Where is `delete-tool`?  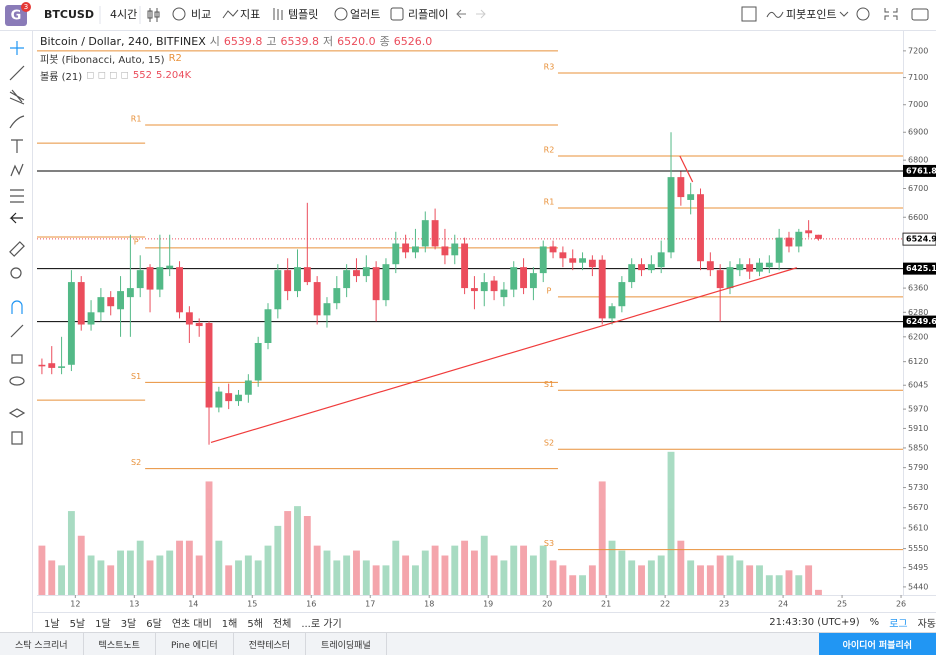
delete-tool is located at coordinates (17, 438).